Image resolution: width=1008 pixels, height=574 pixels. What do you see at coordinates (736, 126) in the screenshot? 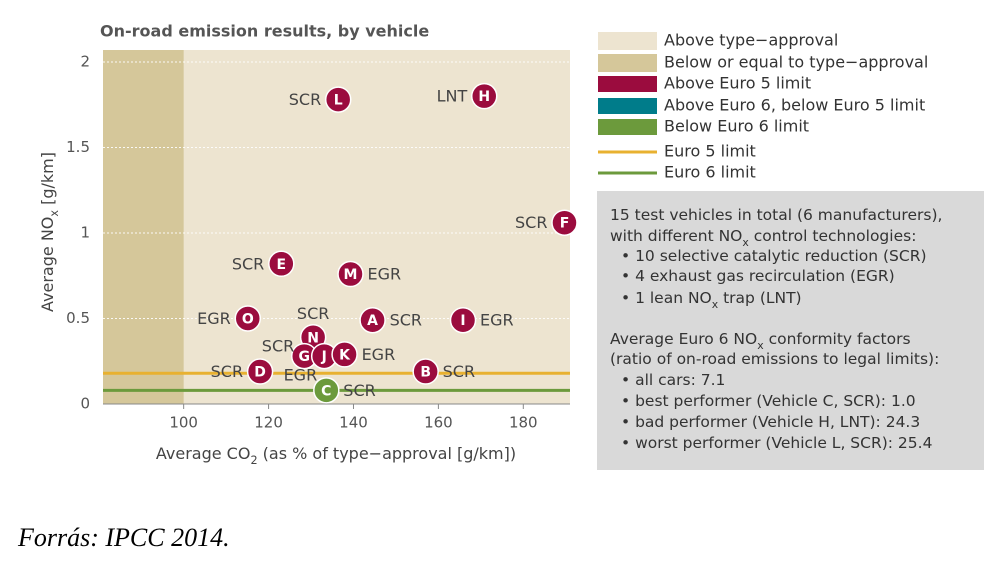
I see `legend-label: Below Euro 6 limit` at bounding box center [736, 126].